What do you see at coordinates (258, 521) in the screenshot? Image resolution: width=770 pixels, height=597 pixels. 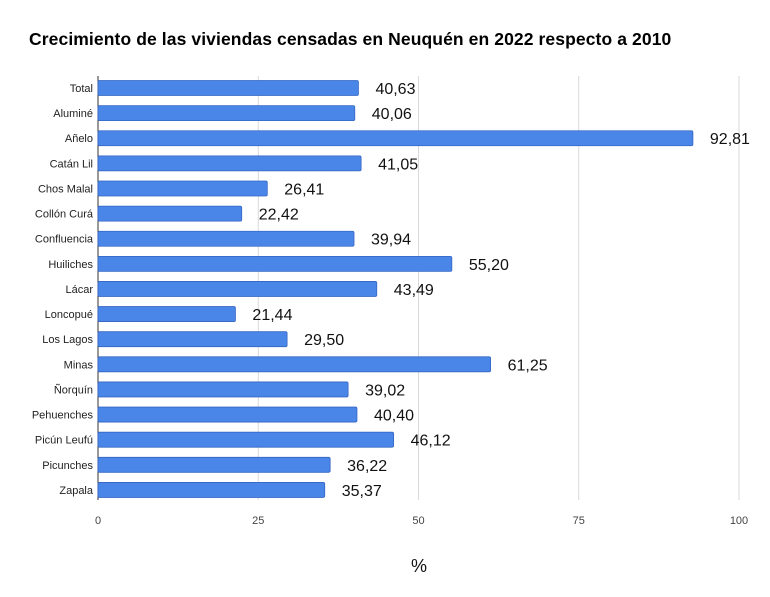 I see `x-tick-label: 25` at bounding box center [258, 521].